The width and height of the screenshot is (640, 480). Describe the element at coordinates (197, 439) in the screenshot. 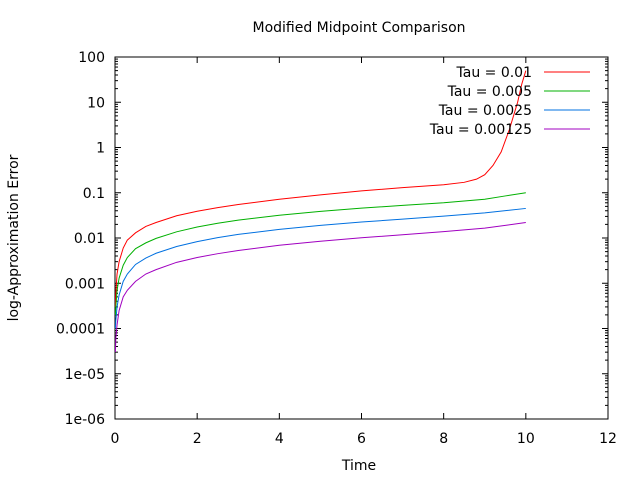

I see `x-tick-label: 2` at that location.